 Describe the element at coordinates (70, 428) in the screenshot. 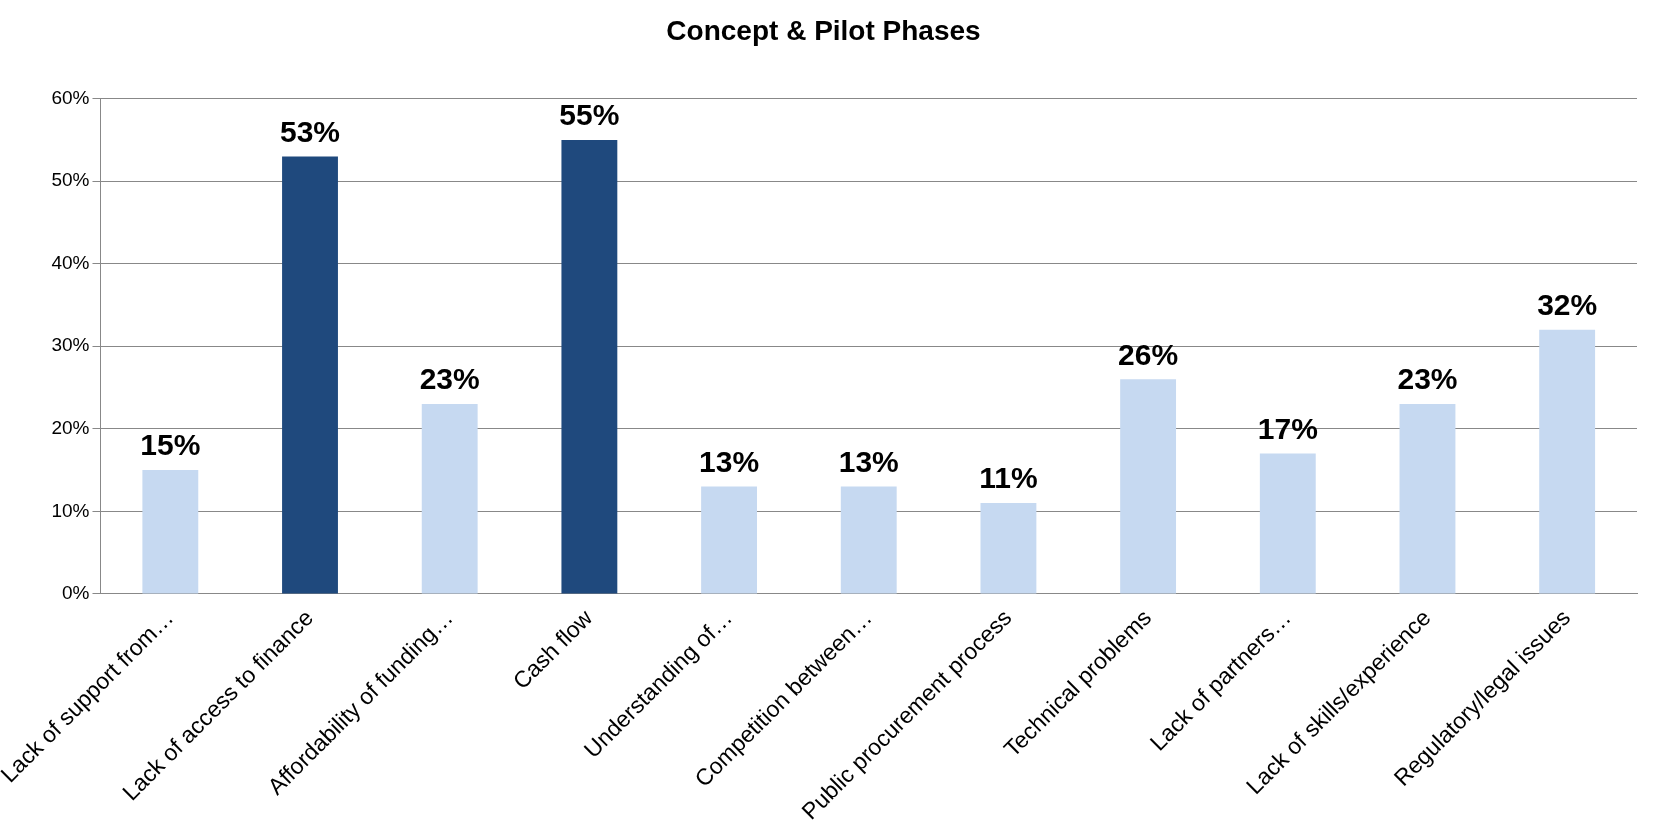

I see `y-tick-label: 20%` at that location.